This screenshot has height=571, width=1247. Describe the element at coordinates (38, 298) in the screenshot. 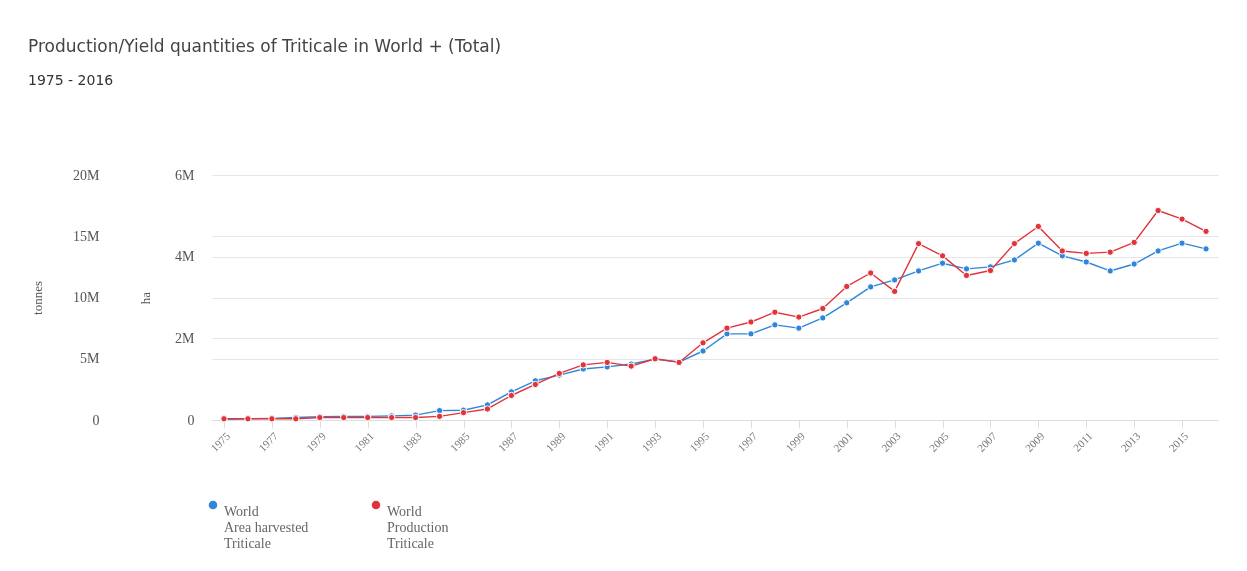

I see `y2-axis-title: tonnes` at that location.